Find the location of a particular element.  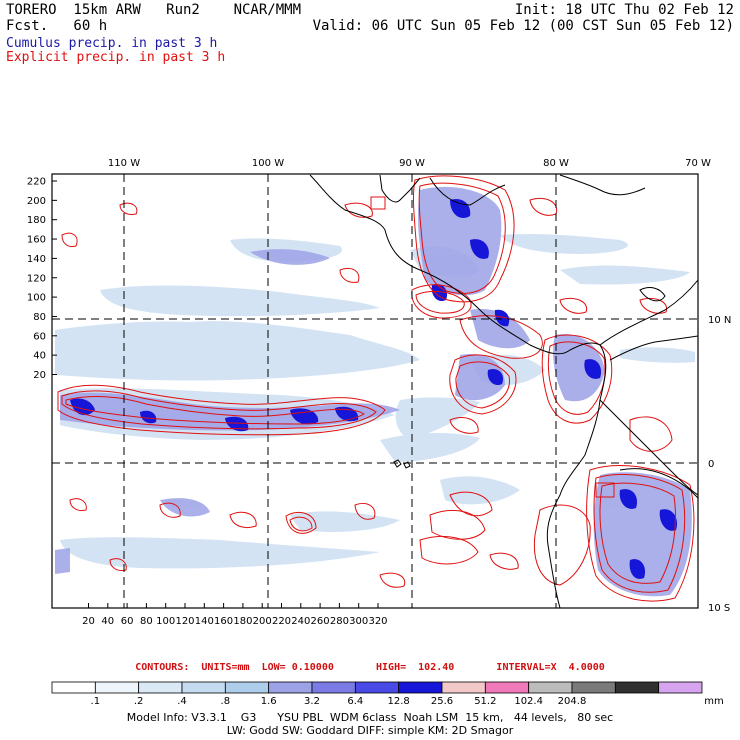

legend-cumulus: Cumulus precip. in past 3 h is located at coordinates (112, 43).